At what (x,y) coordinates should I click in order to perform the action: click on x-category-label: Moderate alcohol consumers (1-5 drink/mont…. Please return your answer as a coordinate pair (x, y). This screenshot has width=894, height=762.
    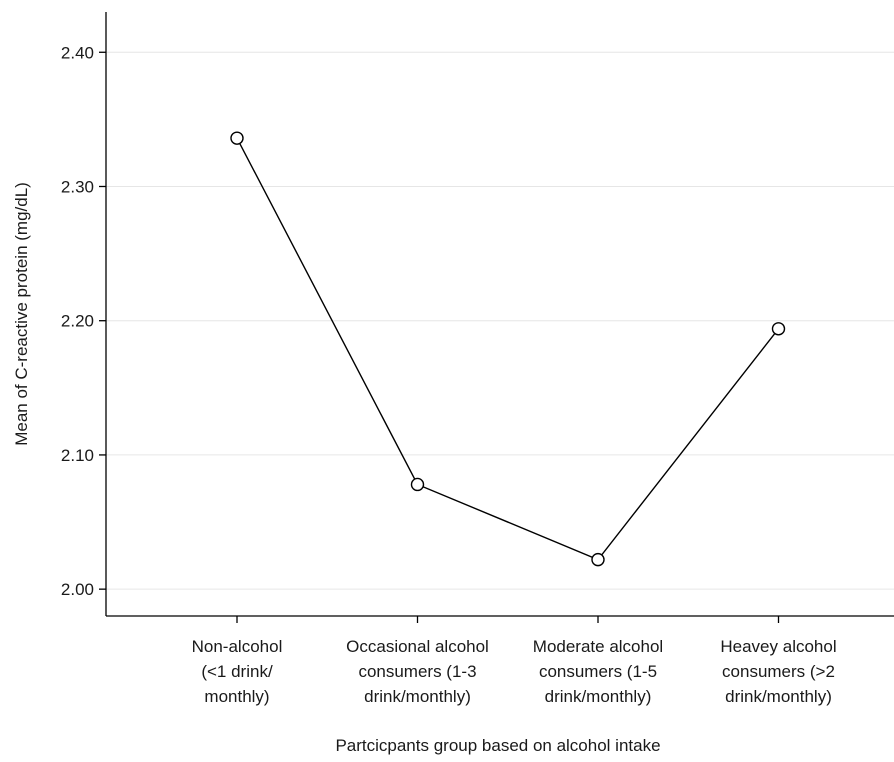
    Looking at the image, I should click on (598, 671).